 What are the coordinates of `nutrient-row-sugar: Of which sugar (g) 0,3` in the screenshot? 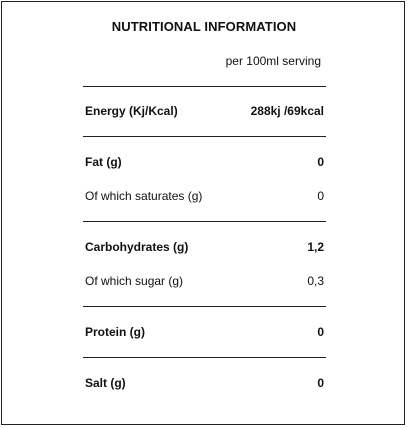 It's located at (204, 281).